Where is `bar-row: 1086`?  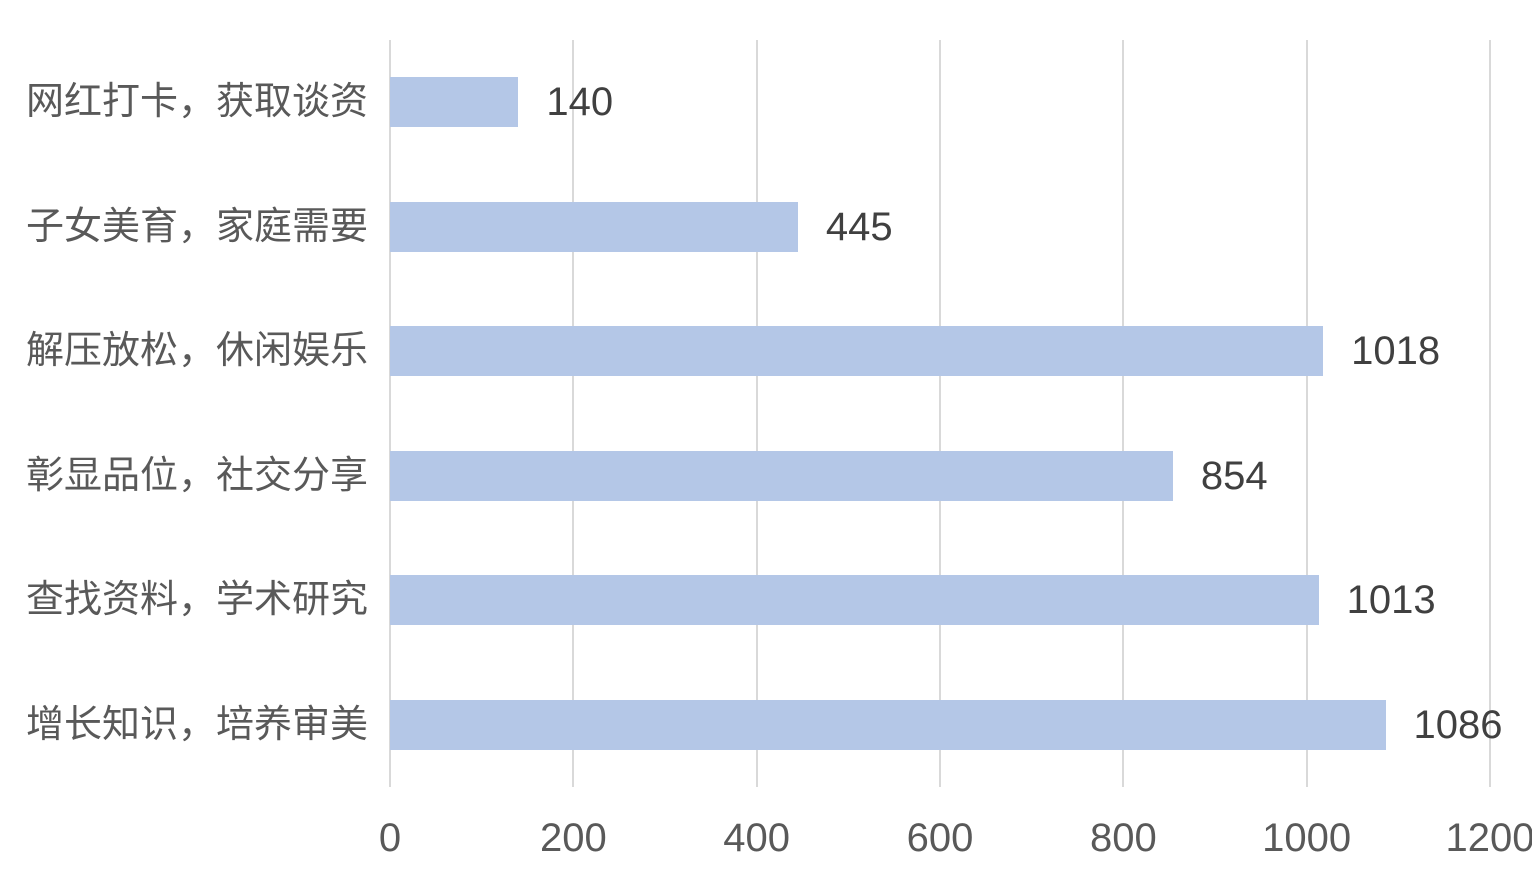
bar-row: 1086 is located at coordinates (946, 725).